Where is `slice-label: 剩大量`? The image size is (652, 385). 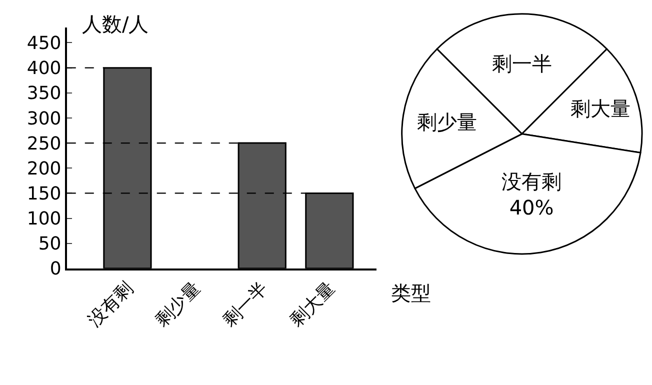
slice-label: 剩大量 is located at coordinates (600, 108).